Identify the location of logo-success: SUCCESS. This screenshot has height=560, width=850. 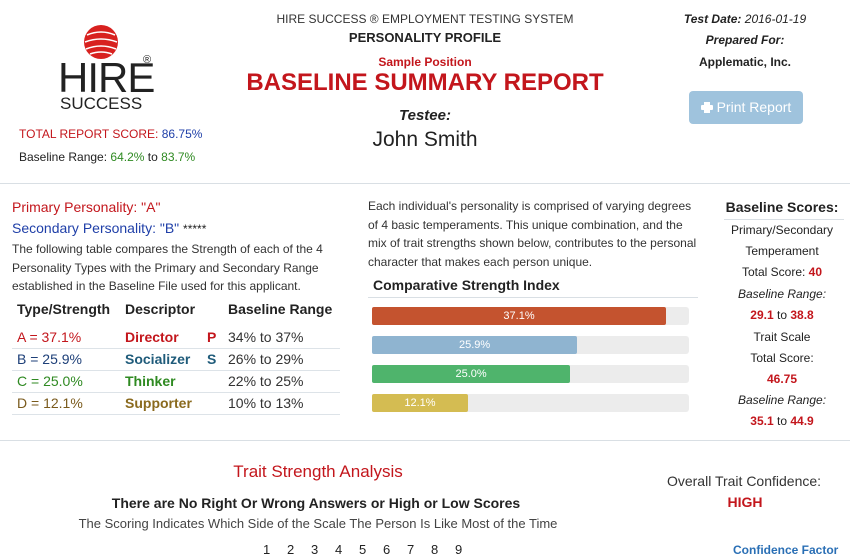
(101, 103).